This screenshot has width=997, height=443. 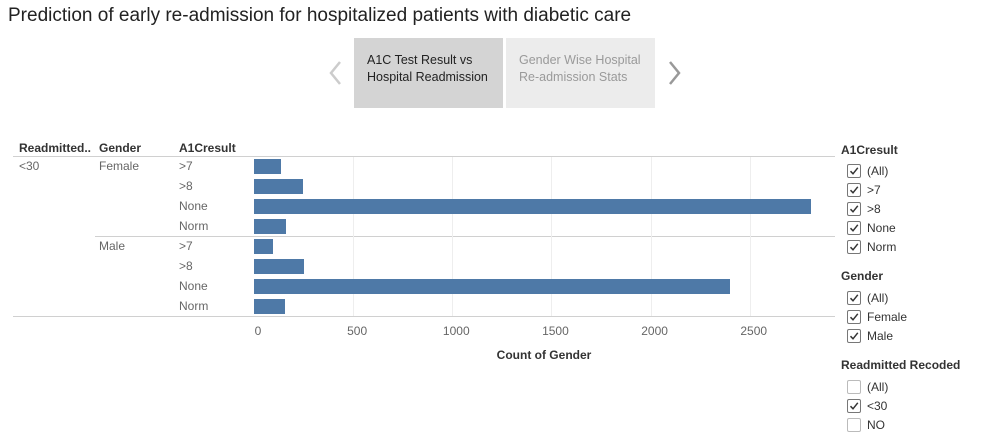 What do you see at coordinates (270, 226) in the screenshot?
I see `bar-female-norm` at bounding box center [270, 226].